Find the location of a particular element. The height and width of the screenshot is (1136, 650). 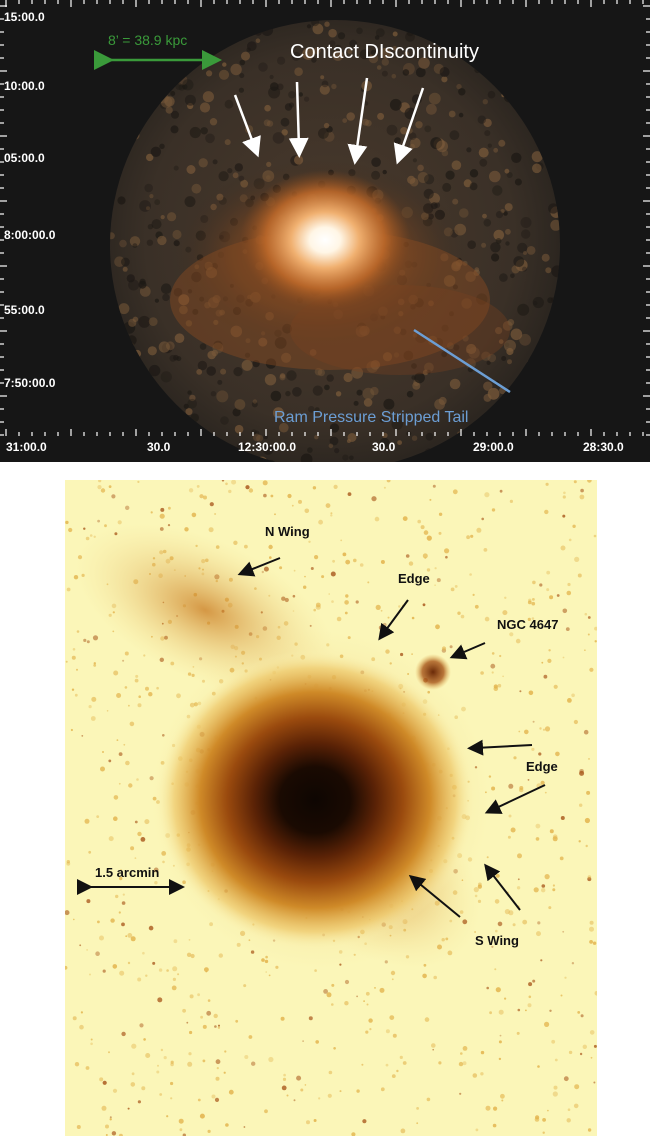

dec-tick-label: 10:00.0 is located at coordinates (24, 86).